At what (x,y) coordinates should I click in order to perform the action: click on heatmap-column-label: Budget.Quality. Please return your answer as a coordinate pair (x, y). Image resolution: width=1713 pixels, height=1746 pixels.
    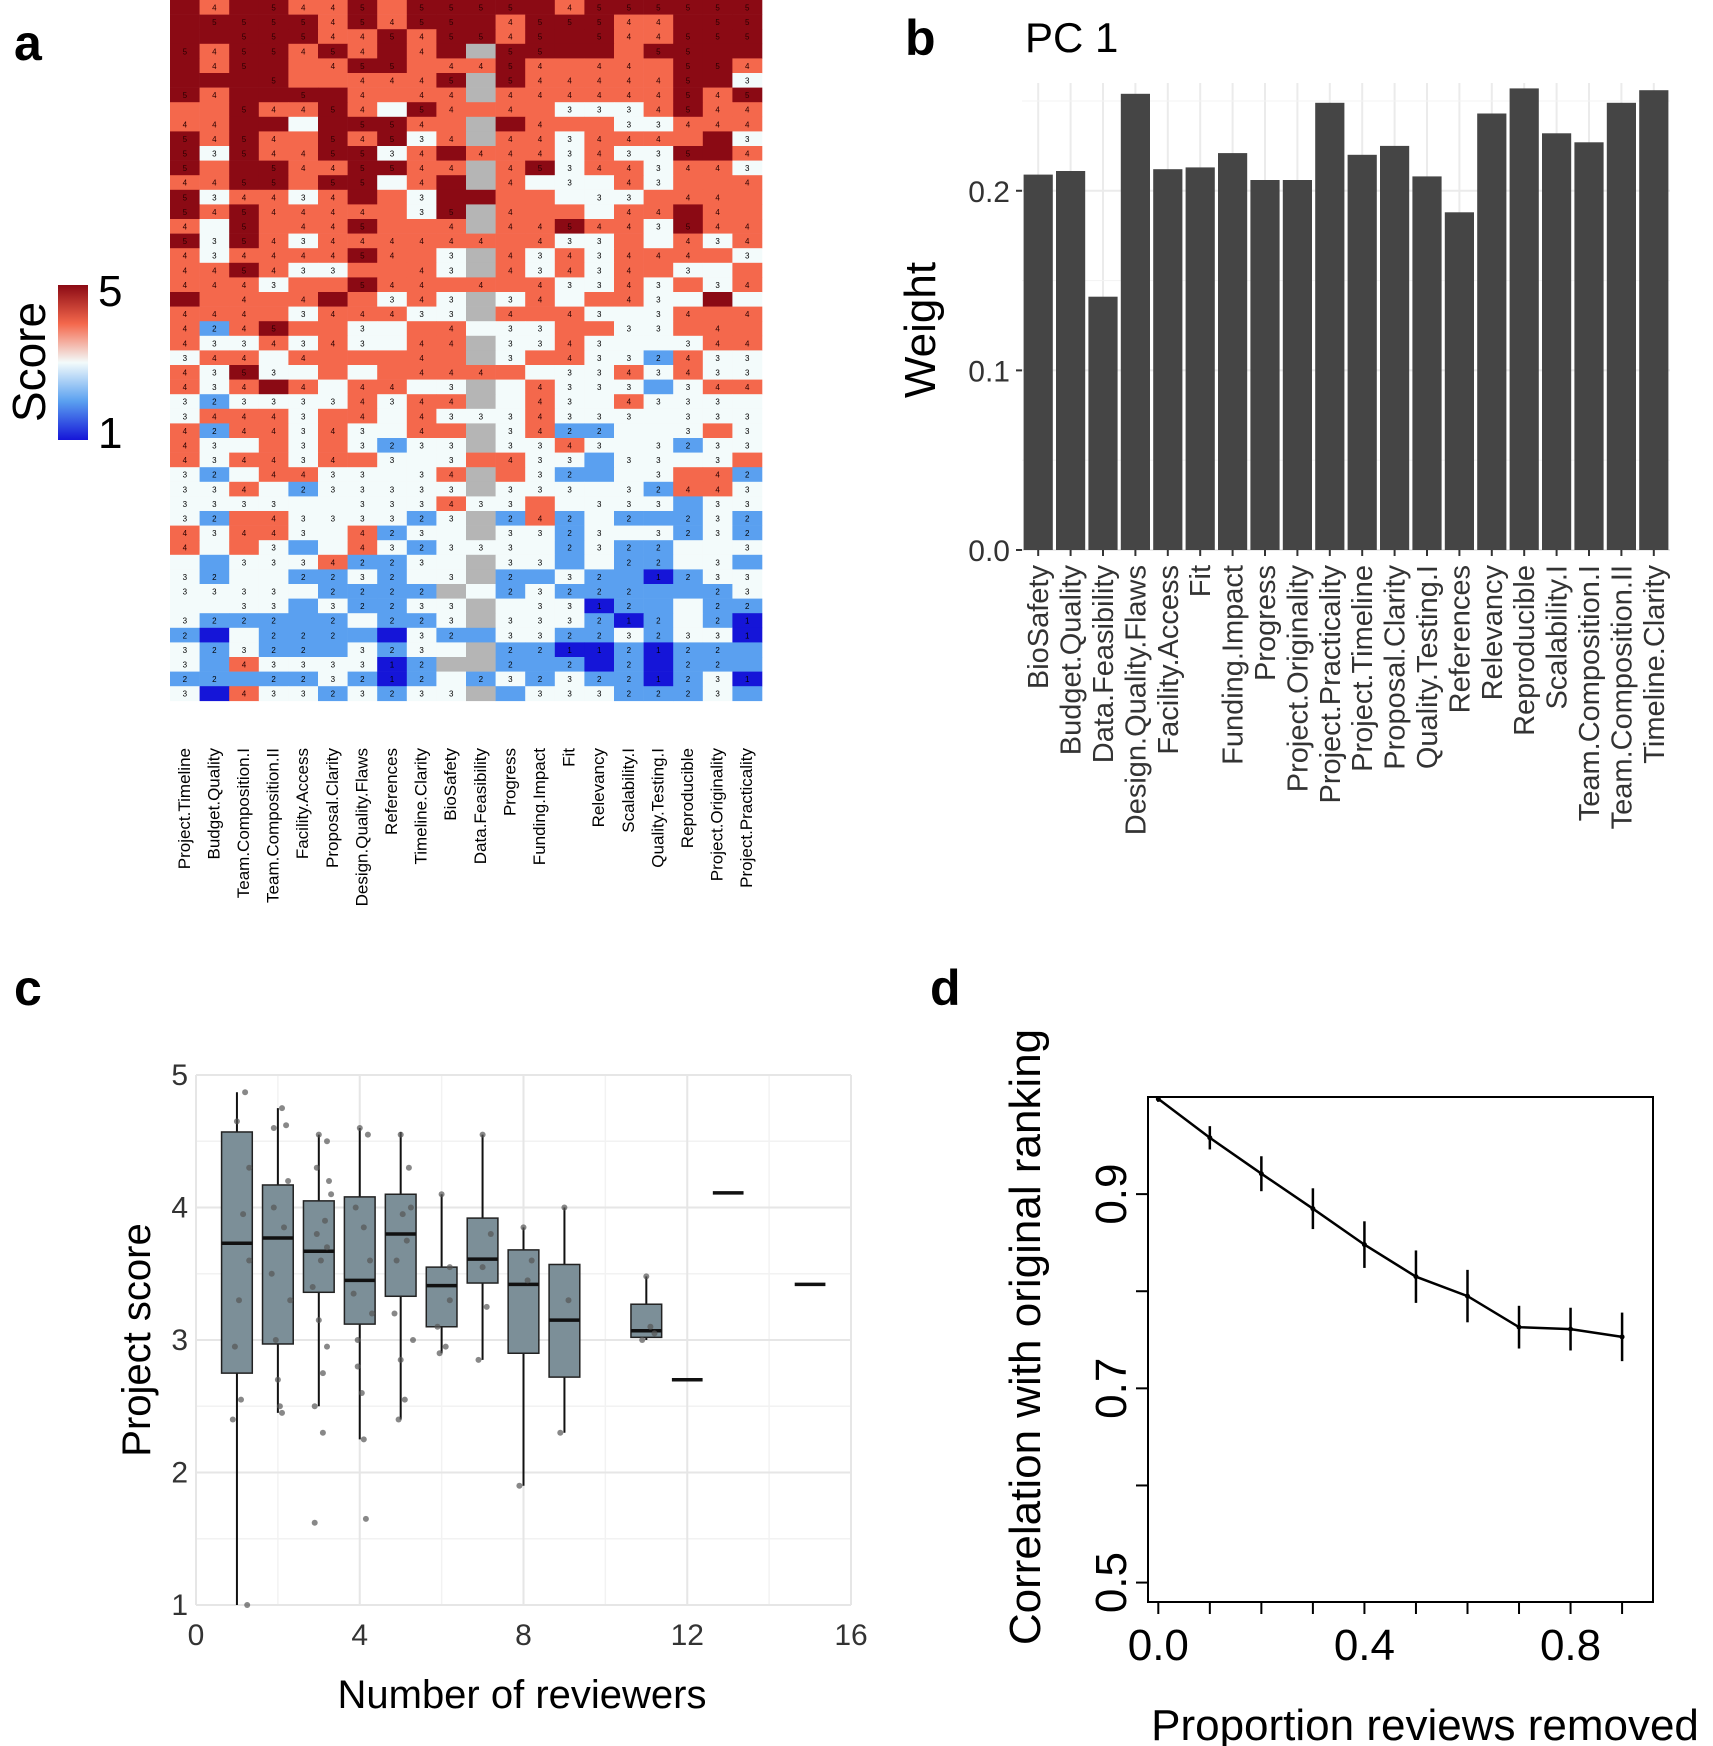
    Looking at the image, I should click on (213, 804).